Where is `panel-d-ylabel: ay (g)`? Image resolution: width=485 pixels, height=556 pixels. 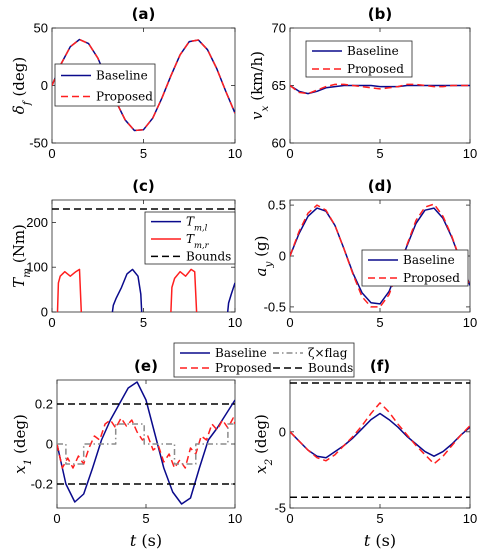
panel-d-ylabel: ay (g) is located at coordinates (263, 256).